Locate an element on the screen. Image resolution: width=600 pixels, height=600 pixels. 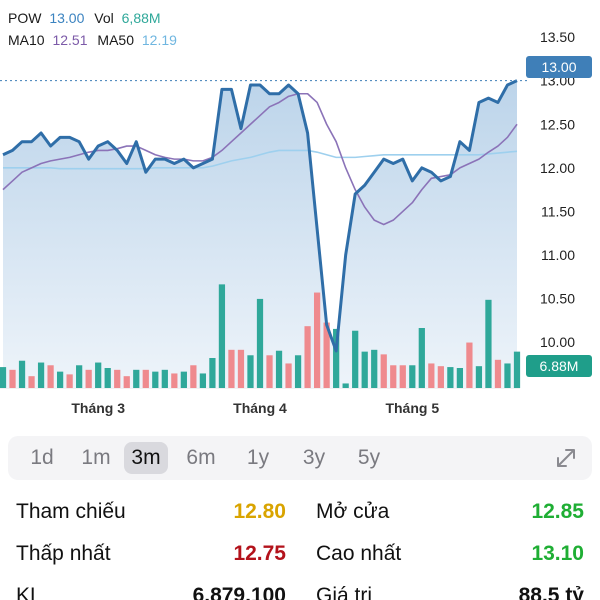
legend-ma50-value: 12.19 is located at coordinates (159, 40).